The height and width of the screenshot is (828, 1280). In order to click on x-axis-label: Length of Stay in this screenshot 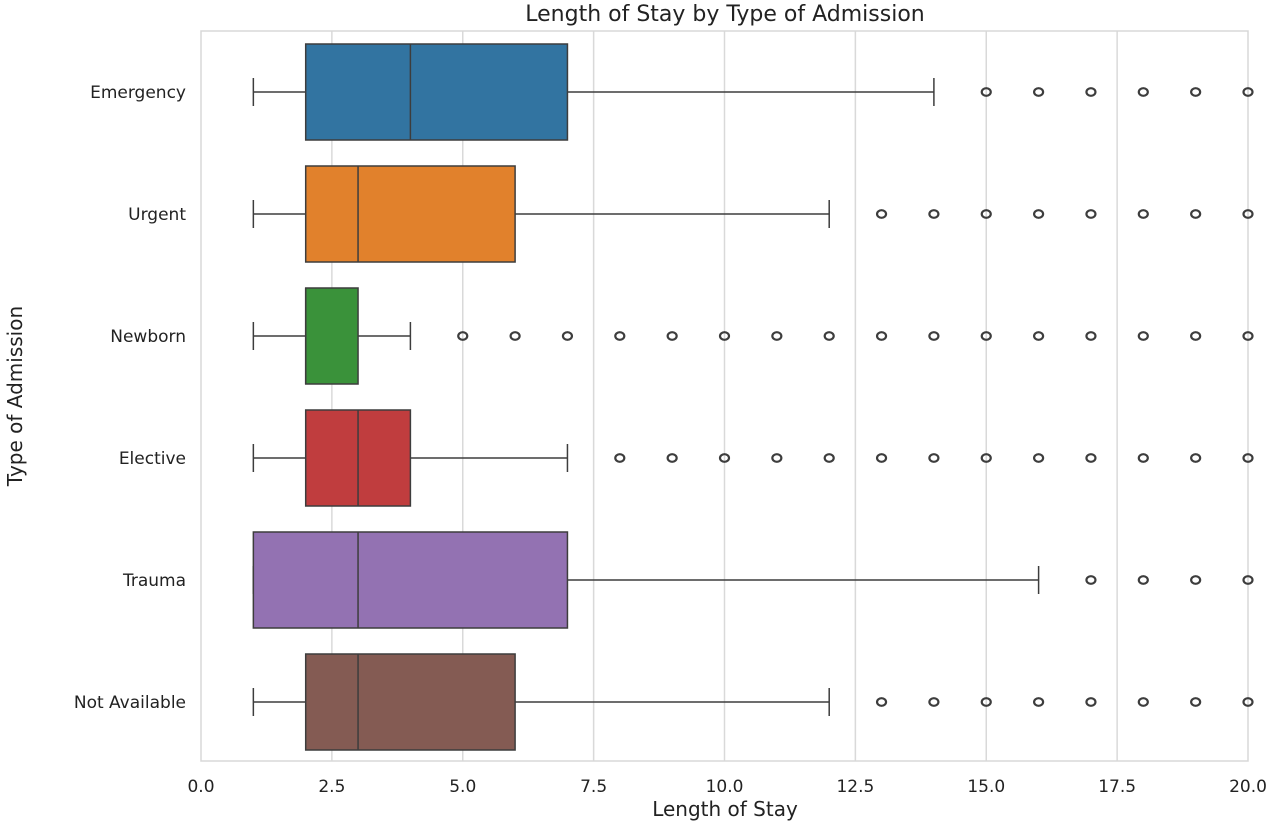, I will do `click(725, 809)`.